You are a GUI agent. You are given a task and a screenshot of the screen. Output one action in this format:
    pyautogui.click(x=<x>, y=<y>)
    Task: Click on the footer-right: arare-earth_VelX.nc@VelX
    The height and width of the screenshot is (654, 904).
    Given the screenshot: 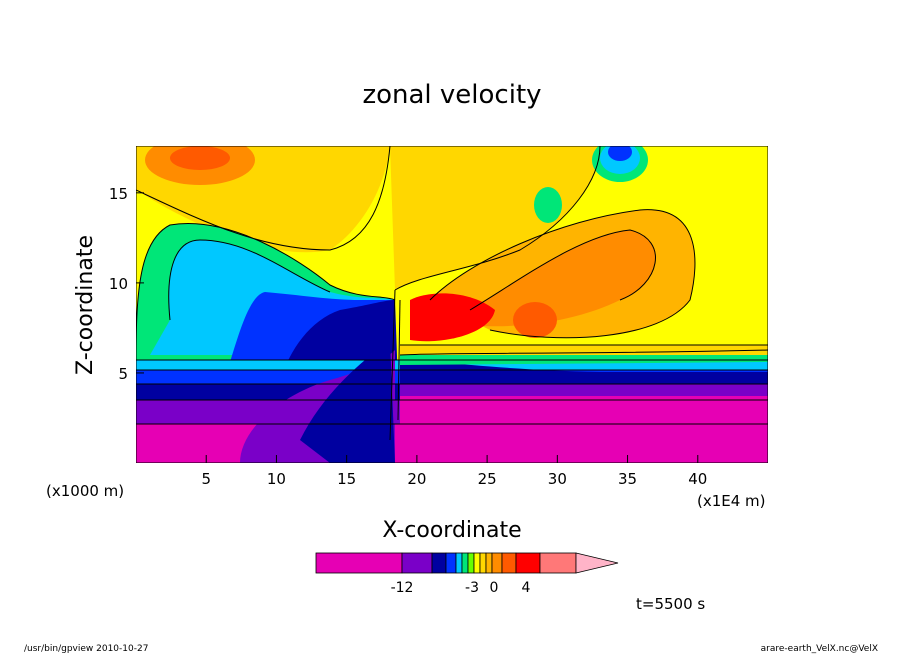 What is the action you would take?
    pyautogui.click(x=819, y=649)
    